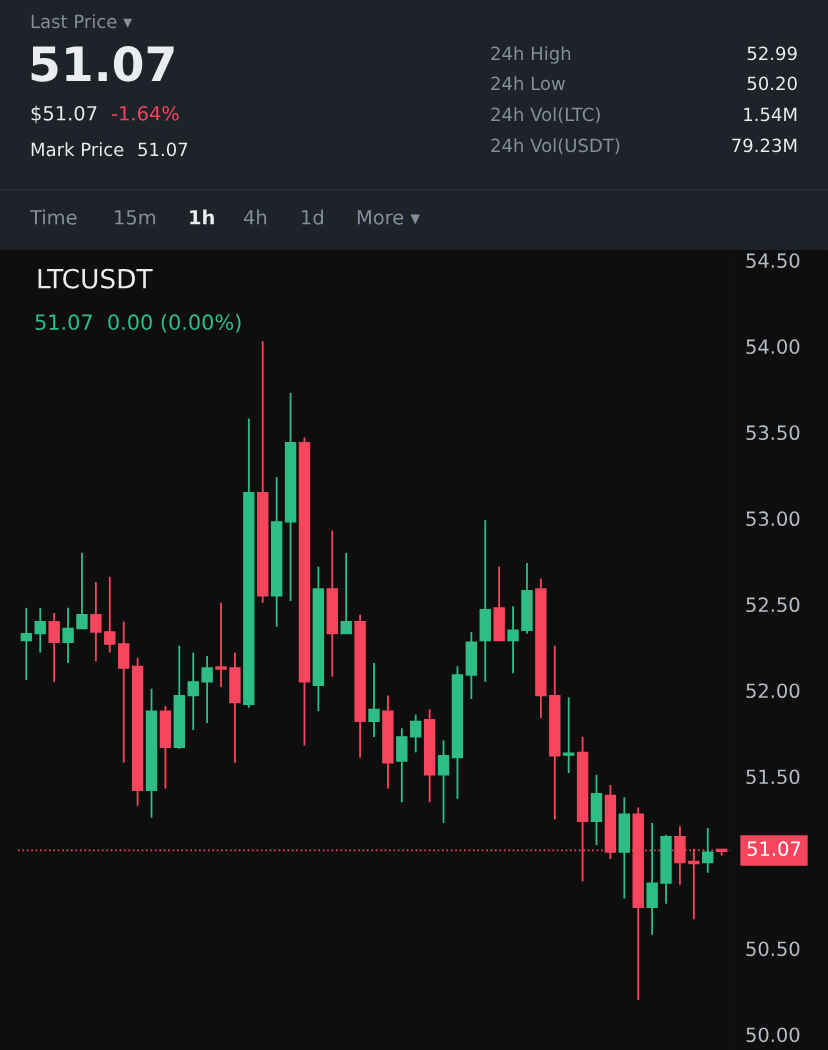  What do you see at coordinates (555, 146) in the screenshot?
I see `text: 24h Vol(USDT)` at bounding box center [555, 146].